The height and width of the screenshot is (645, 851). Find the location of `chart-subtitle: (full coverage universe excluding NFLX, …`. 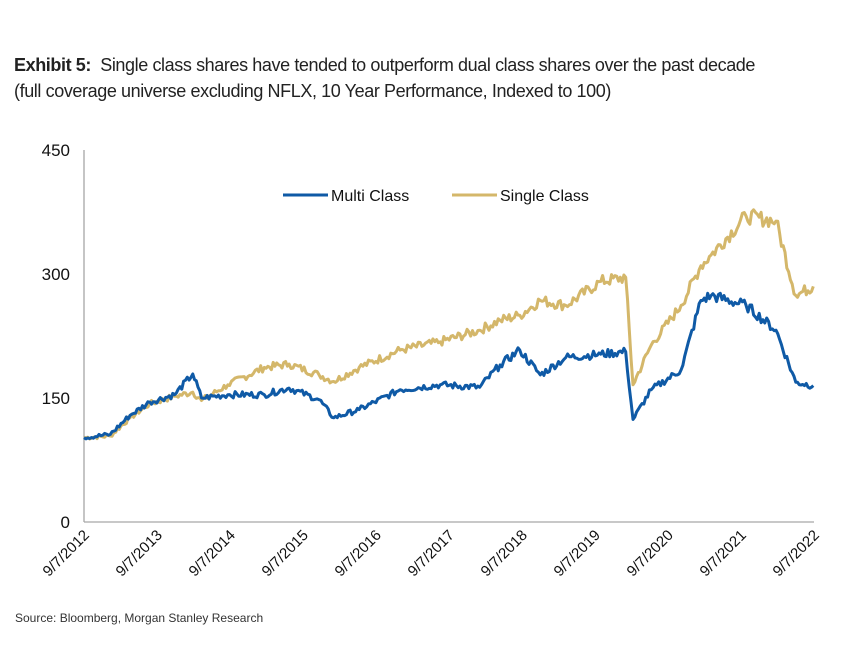

chart-subtitle: (full coverage universe excluding NFLX, … is located at coordinates (312, 91).